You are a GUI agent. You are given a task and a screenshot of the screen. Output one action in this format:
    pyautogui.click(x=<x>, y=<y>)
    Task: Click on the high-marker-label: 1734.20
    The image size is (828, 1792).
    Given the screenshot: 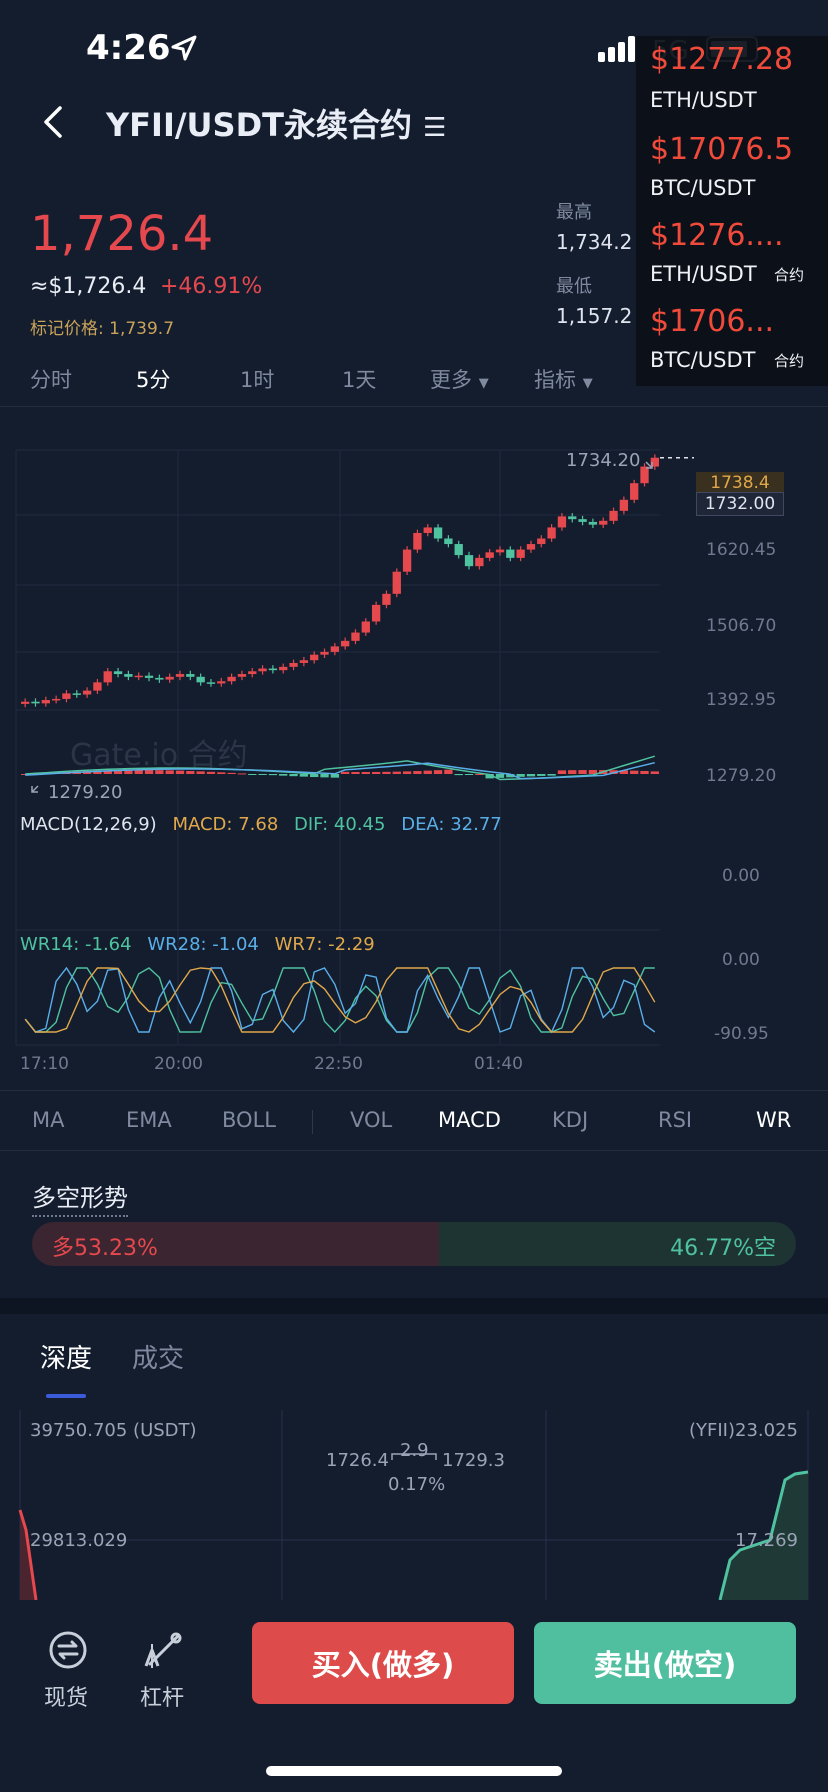 What is the action you would take?
    pyautogui.click(x=603, y=460)
    